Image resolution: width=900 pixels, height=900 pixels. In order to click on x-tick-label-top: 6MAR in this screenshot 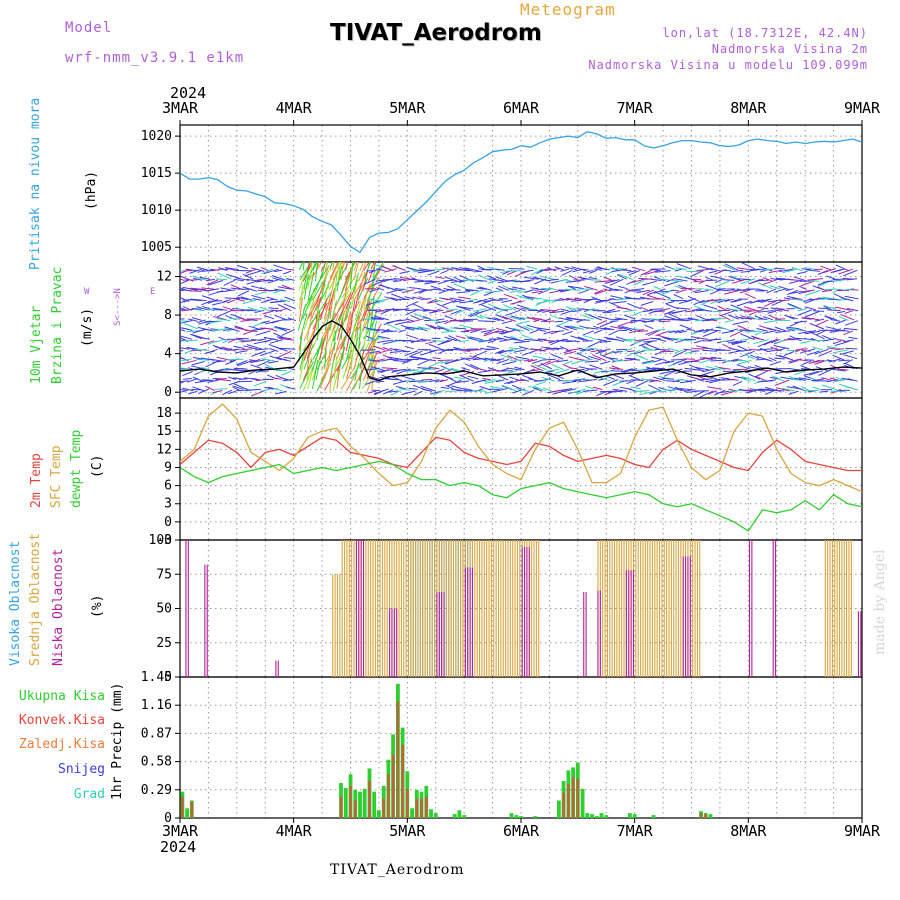, I will do `click(521, 108)`.